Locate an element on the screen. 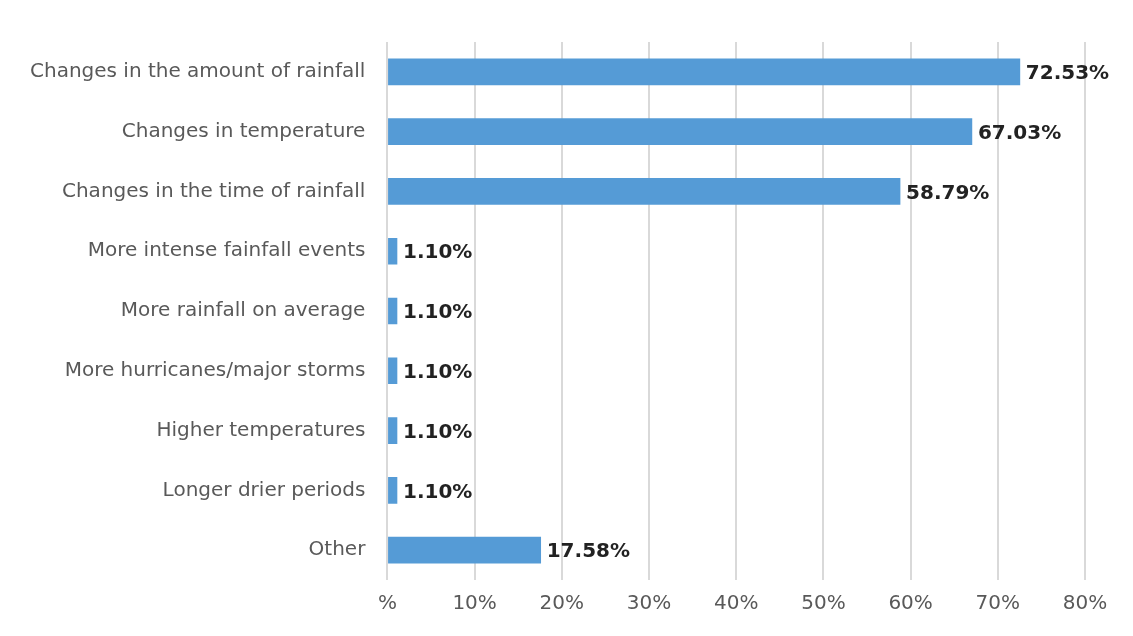 This screenshot has height=636, width=1133. x-tick-label: 30% is located at coordinates (649, 602).